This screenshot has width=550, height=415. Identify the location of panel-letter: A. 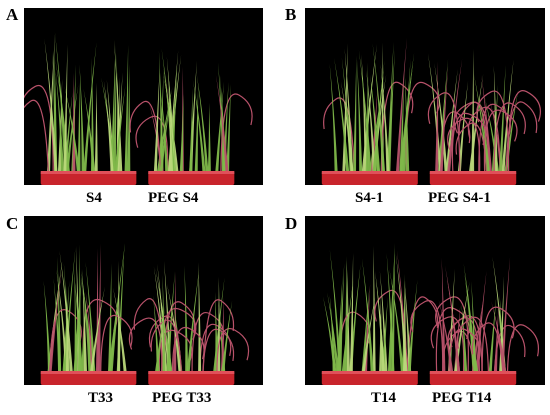
(12, 14).